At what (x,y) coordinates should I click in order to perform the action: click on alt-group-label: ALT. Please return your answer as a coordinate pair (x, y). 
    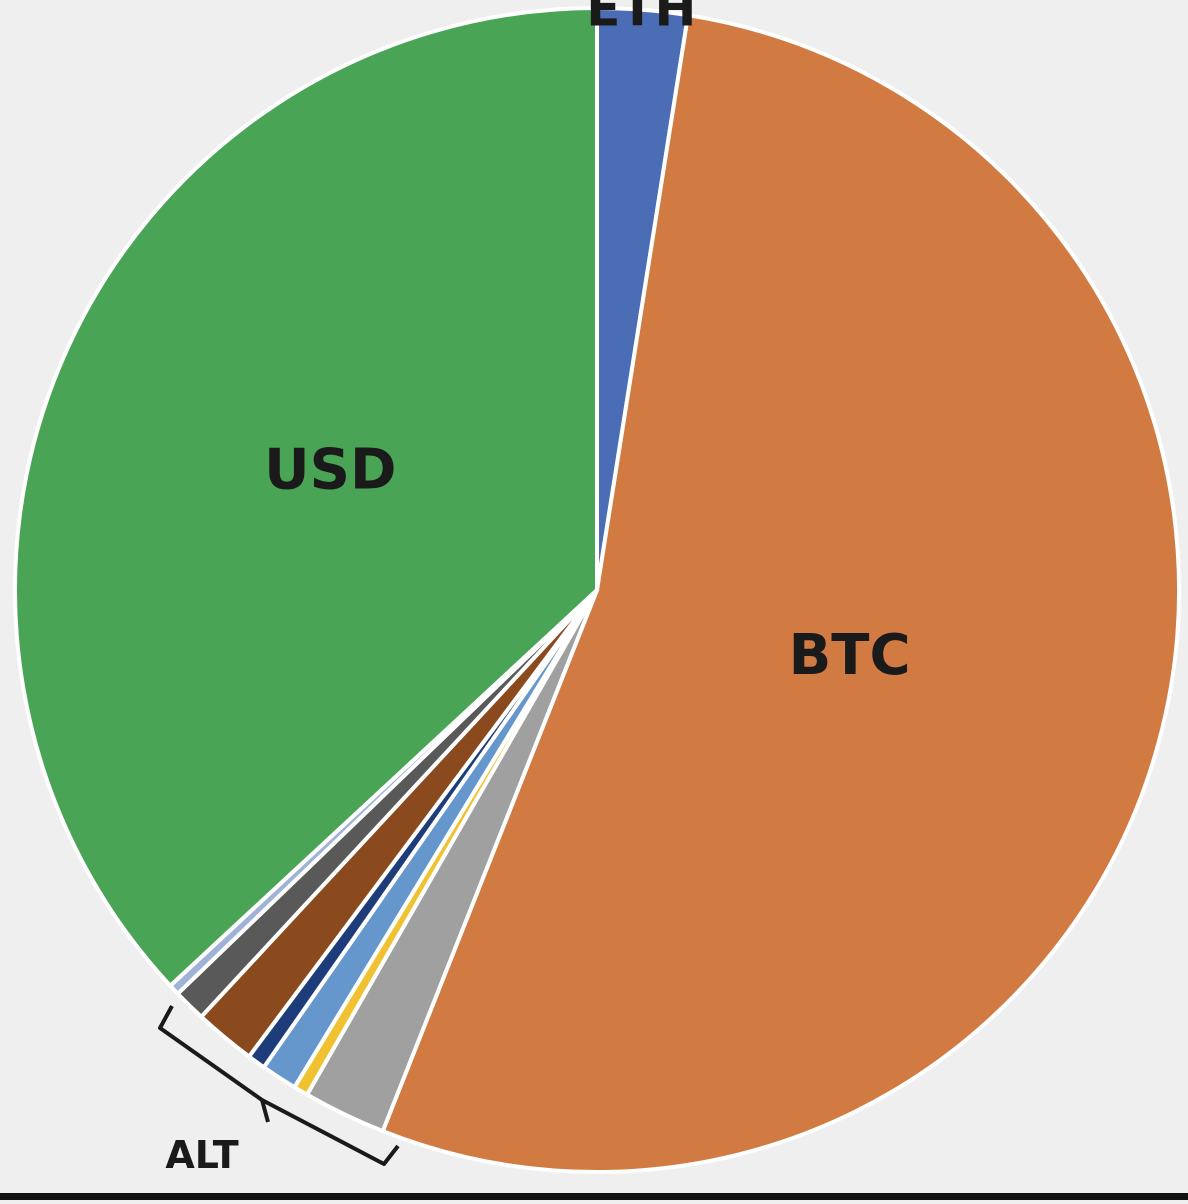
    Looking at the image, I should click on (201, 1155).